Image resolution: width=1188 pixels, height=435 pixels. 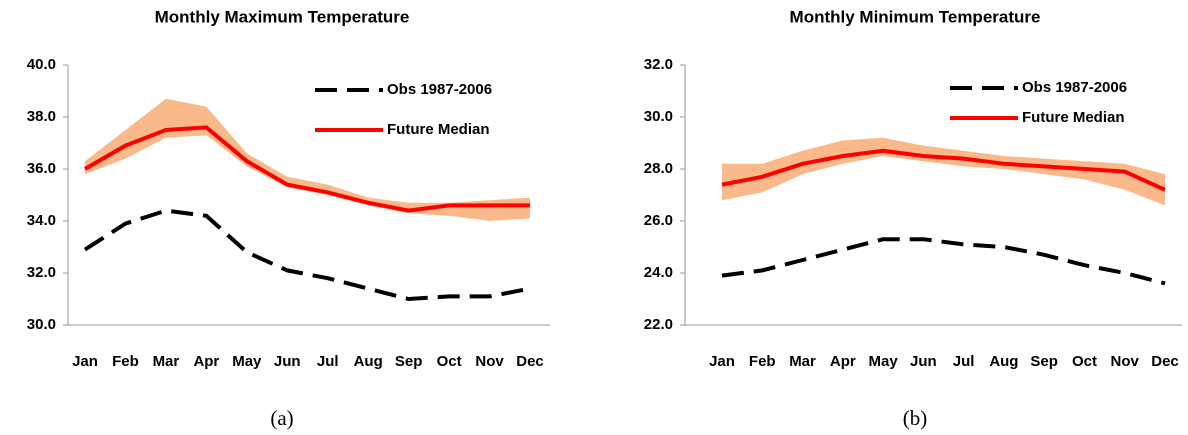 I want to click on y-tick-label: 38.0, so click(x=41, y=116).